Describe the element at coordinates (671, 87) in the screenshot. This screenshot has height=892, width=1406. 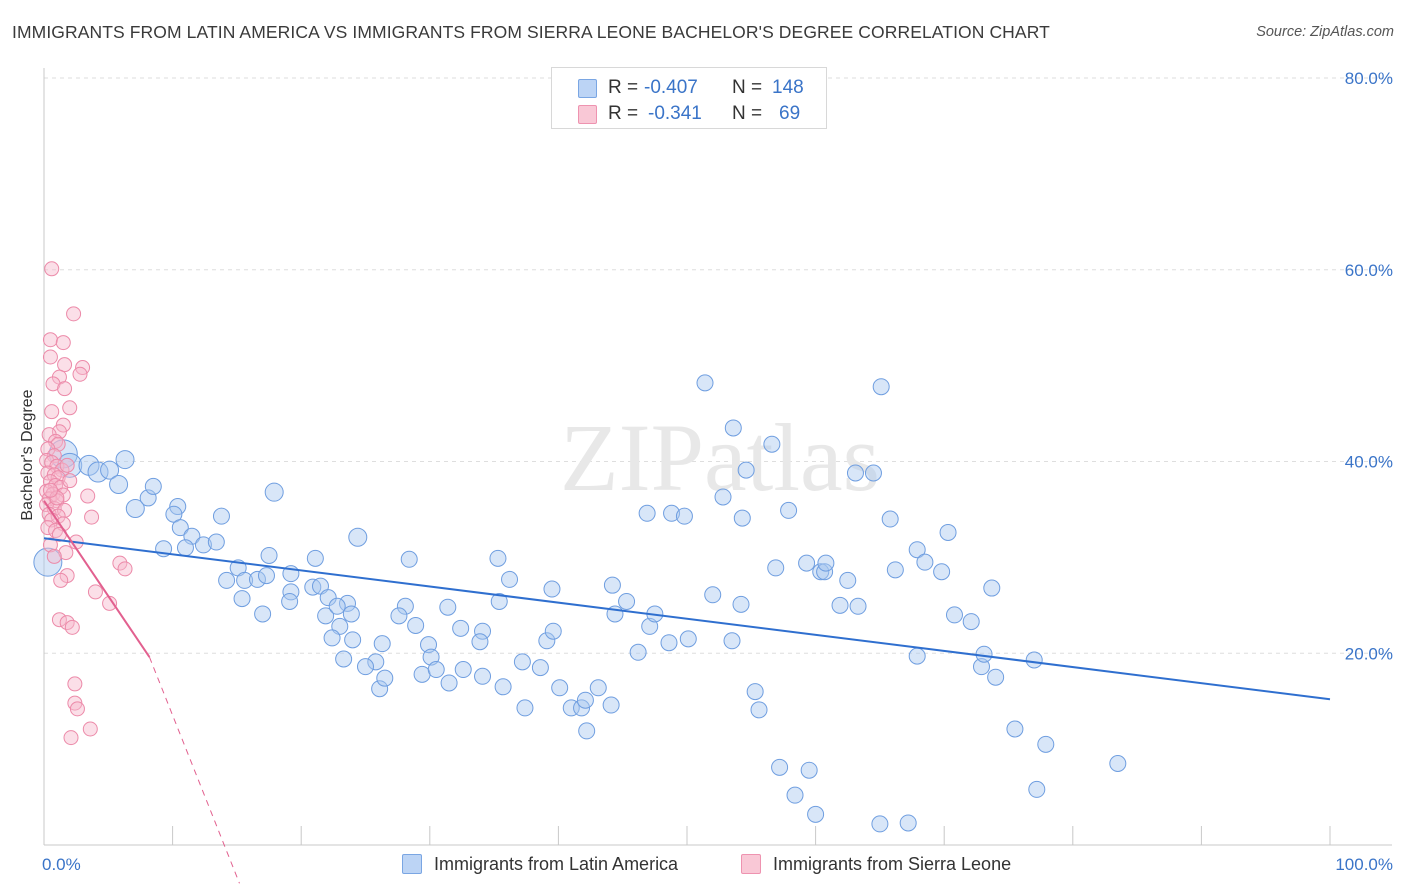
I see `r-value: -0.407` at that location.